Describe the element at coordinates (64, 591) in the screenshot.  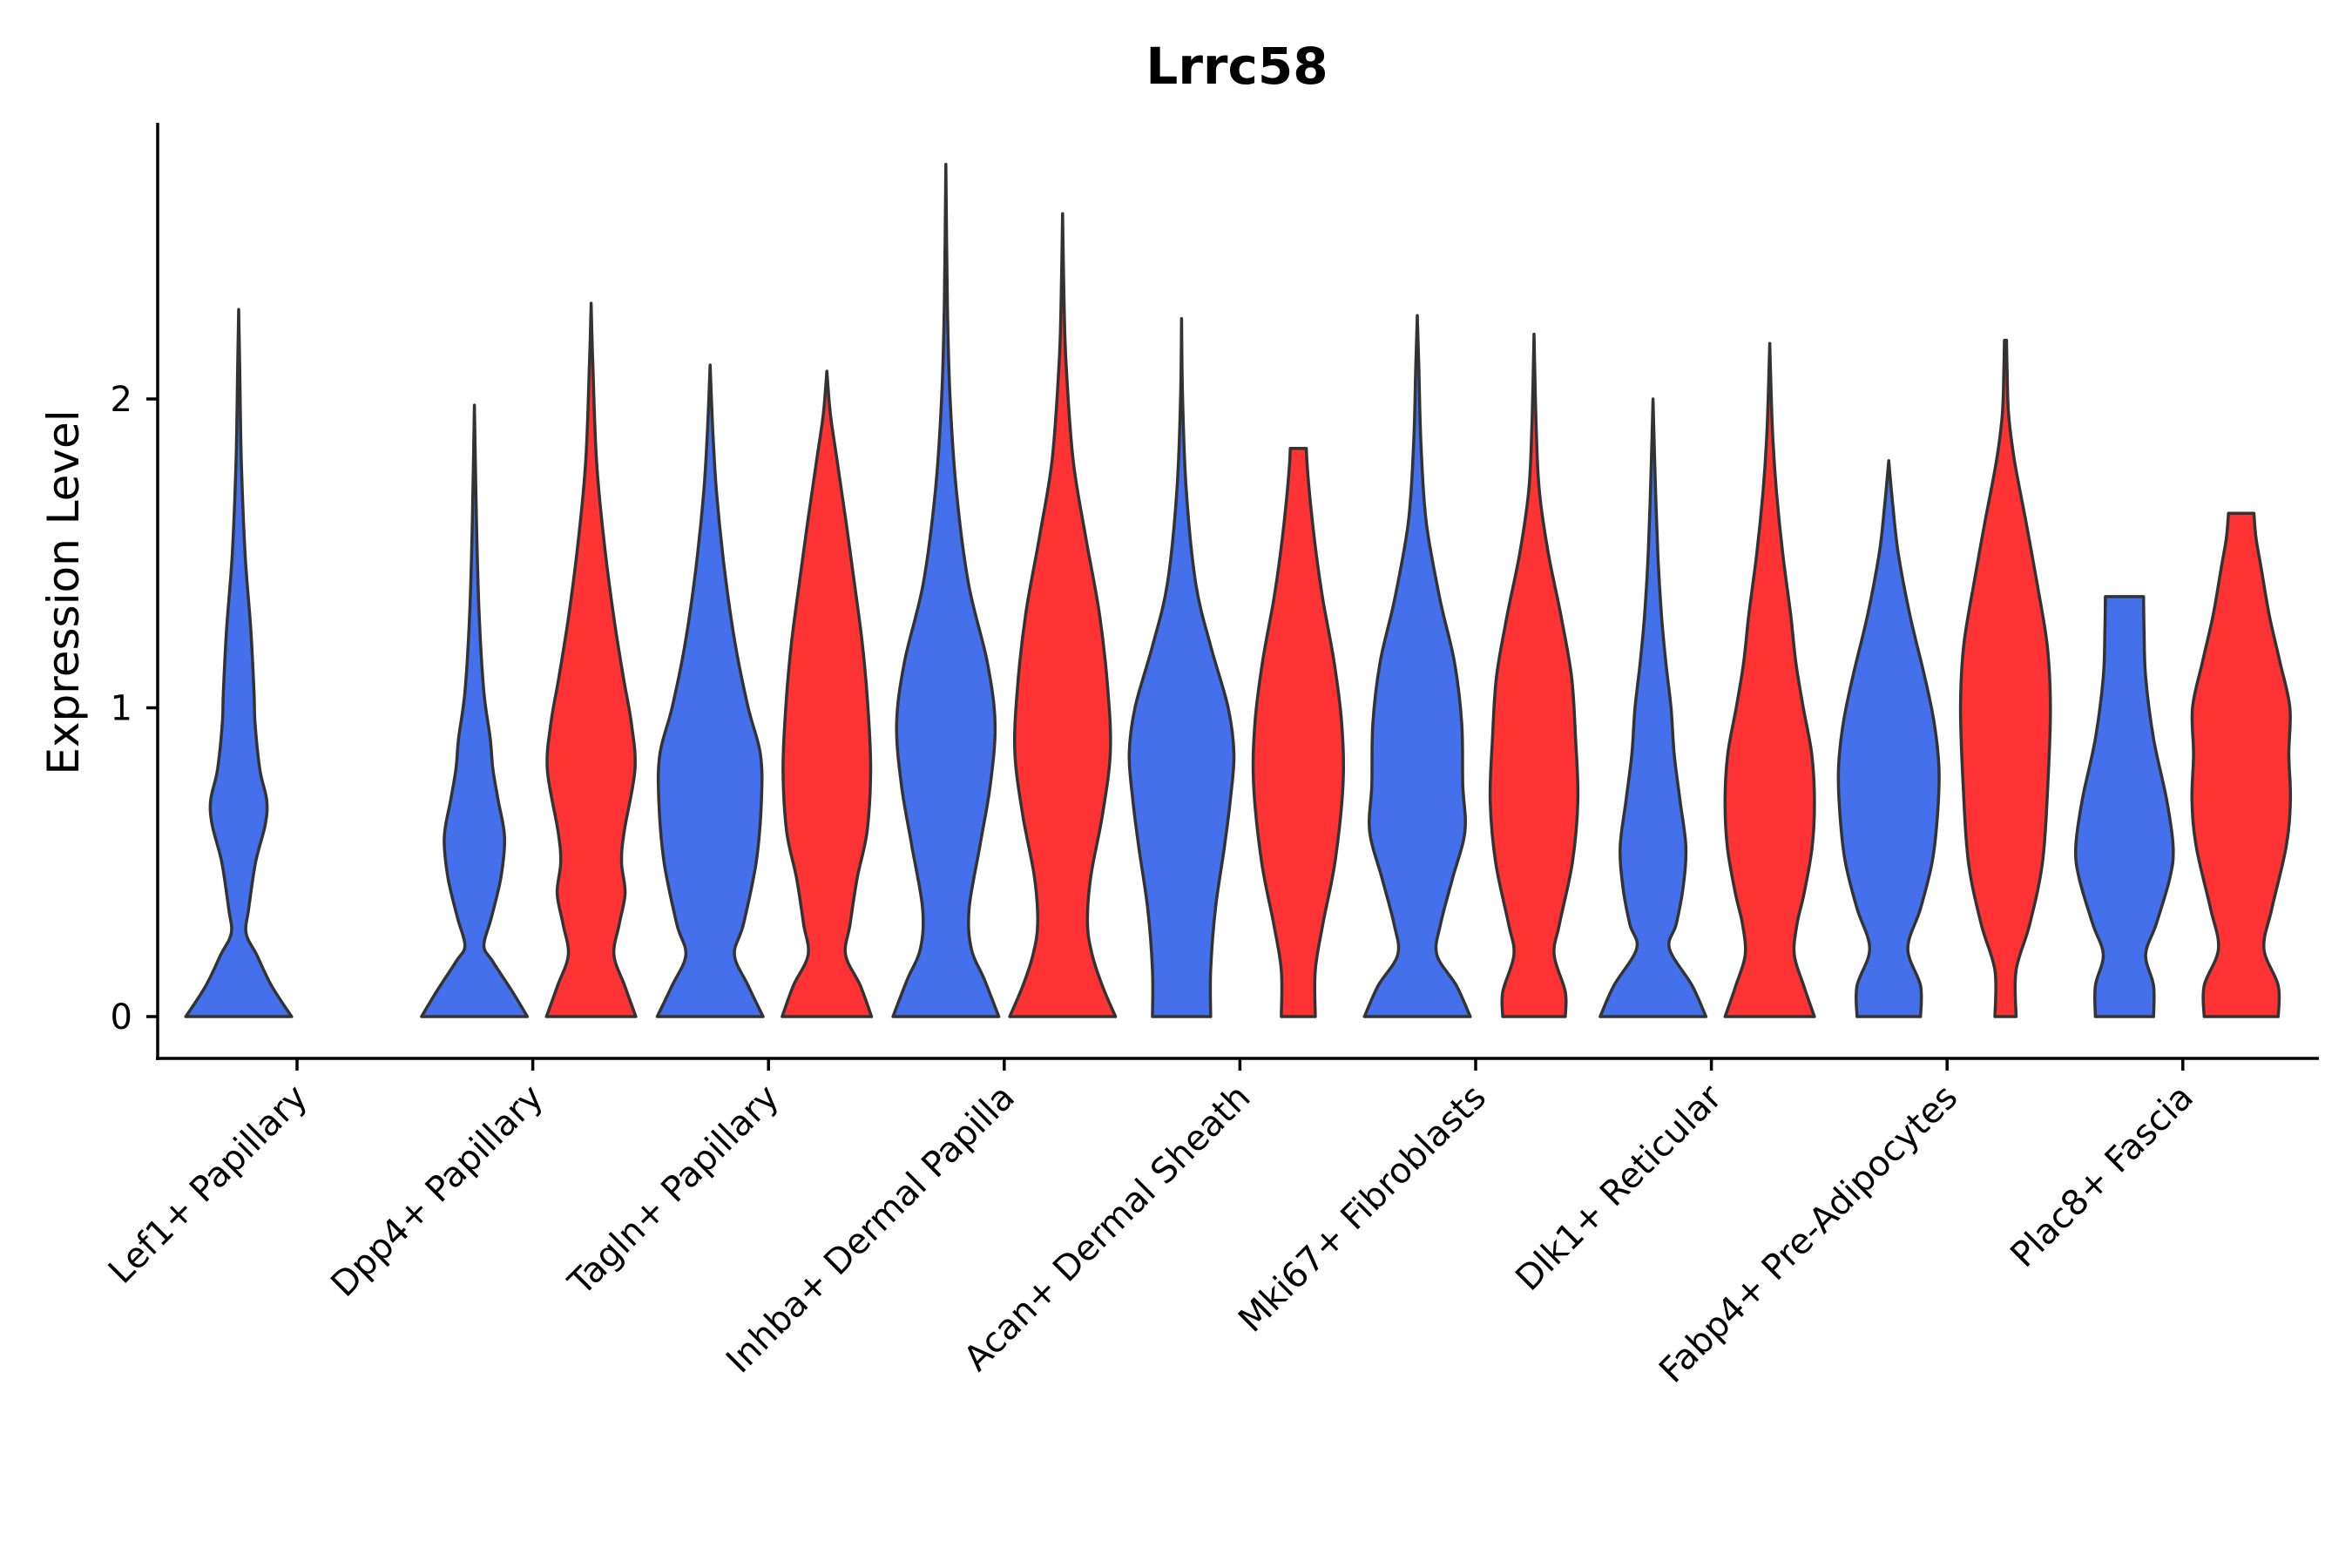
I see `y-axis-label: Expression Level` at that location.